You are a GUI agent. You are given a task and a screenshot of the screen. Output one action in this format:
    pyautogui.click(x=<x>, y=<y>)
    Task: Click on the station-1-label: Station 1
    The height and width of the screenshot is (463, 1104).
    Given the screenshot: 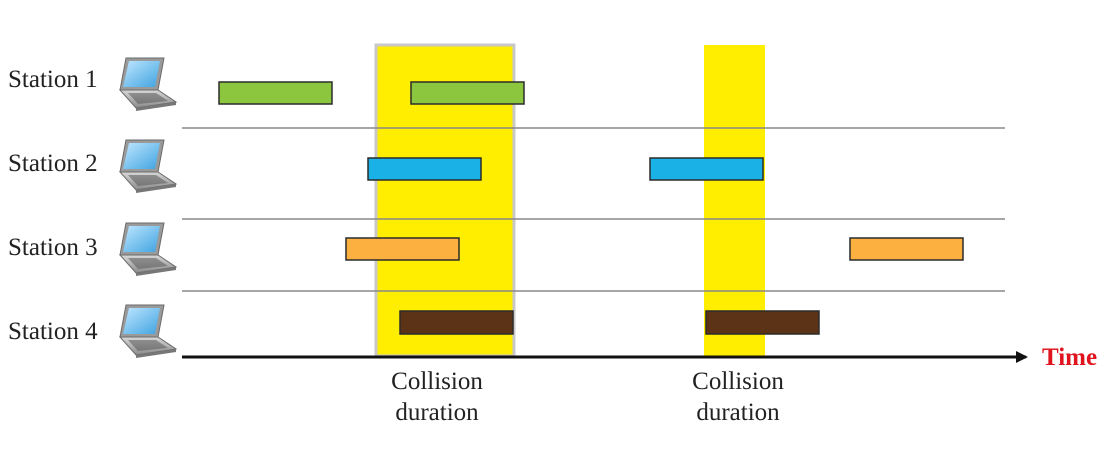 What is the action you would take?
    pyautogui.click(x=53, y=79)
    